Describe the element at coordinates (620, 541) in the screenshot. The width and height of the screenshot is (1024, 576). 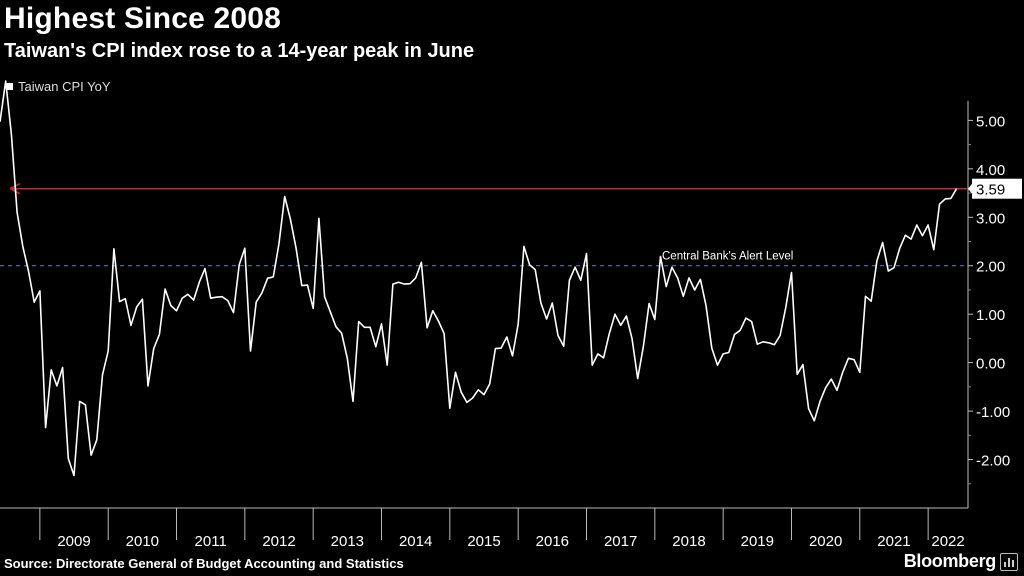
I see `x-tick-label: 2017` at that location.